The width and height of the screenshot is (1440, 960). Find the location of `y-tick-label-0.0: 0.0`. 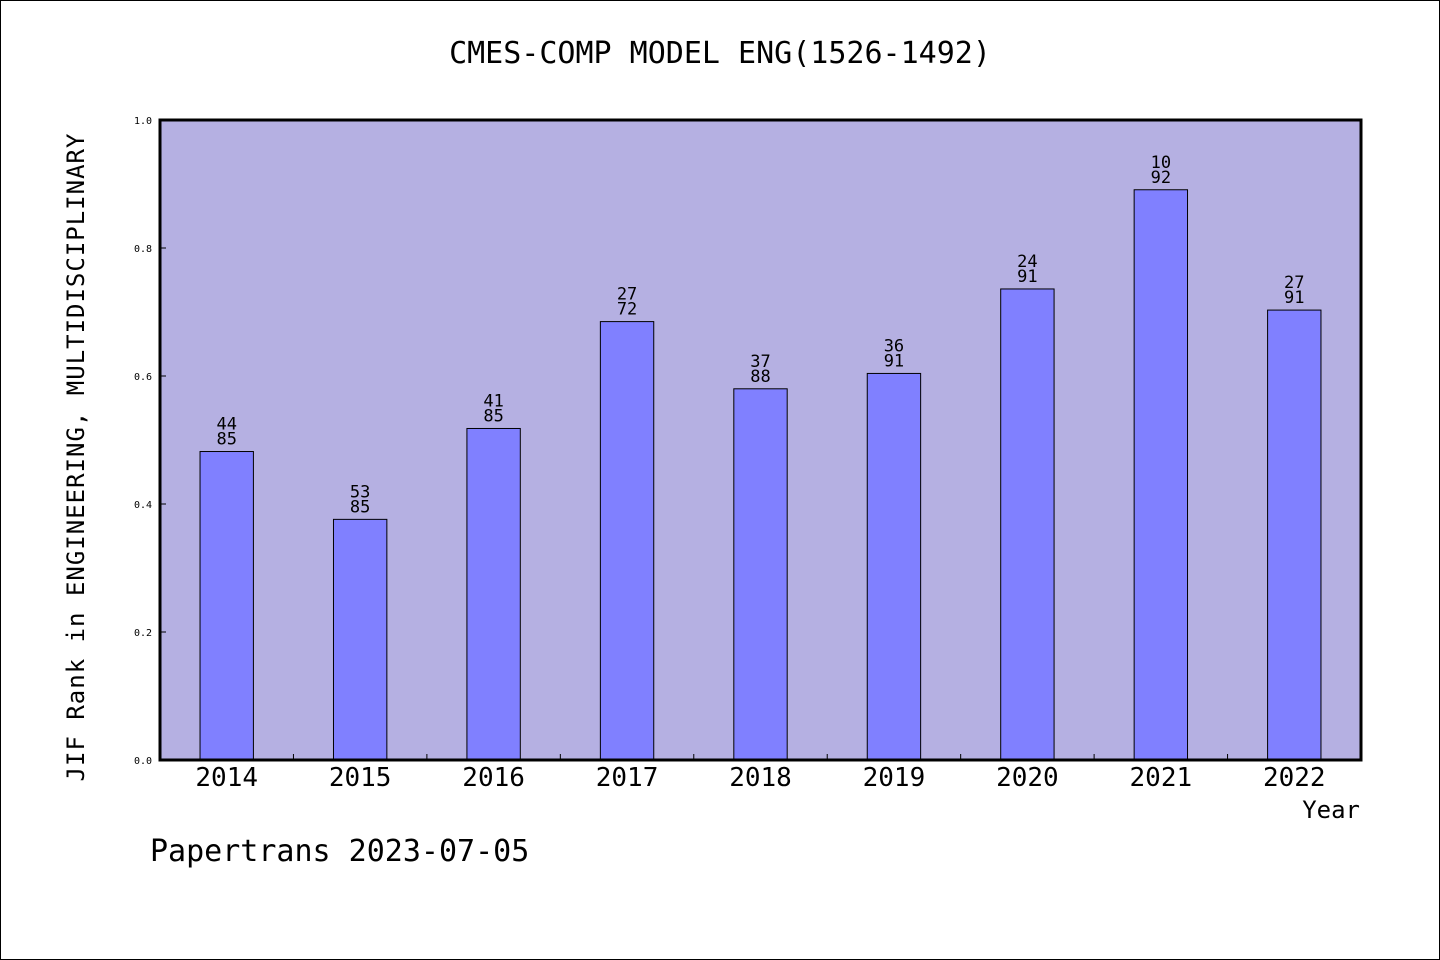

y-tick-label-0.0: 0.0 is located at coordinates (143, 761).